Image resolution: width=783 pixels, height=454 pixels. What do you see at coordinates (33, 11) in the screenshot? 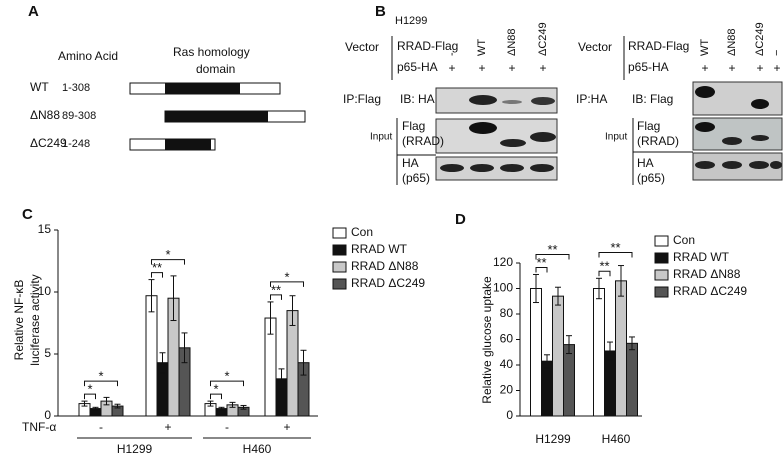
I see `panel-label: A` at bounding box center [33, 11].